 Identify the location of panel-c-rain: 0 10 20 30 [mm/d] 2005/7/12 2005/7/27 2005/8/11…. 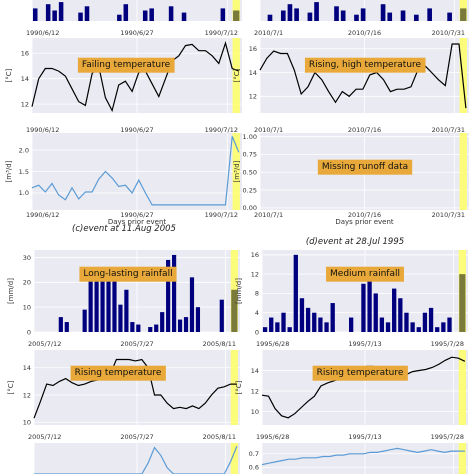
(123, 299).